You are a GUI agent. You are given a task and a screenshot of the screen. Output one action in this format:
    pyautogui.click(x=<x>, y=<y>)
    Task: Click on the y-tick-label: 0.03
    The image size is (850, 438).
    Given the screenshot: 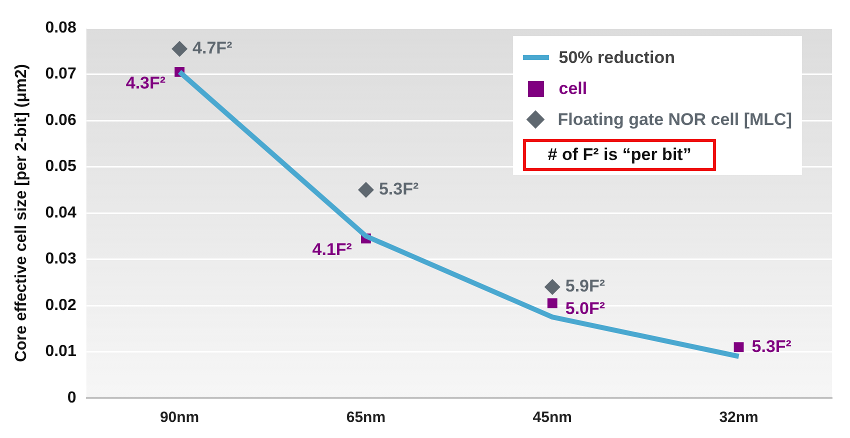 What is the action you would take?
    pyautogui.click(x=60, y=259)
    